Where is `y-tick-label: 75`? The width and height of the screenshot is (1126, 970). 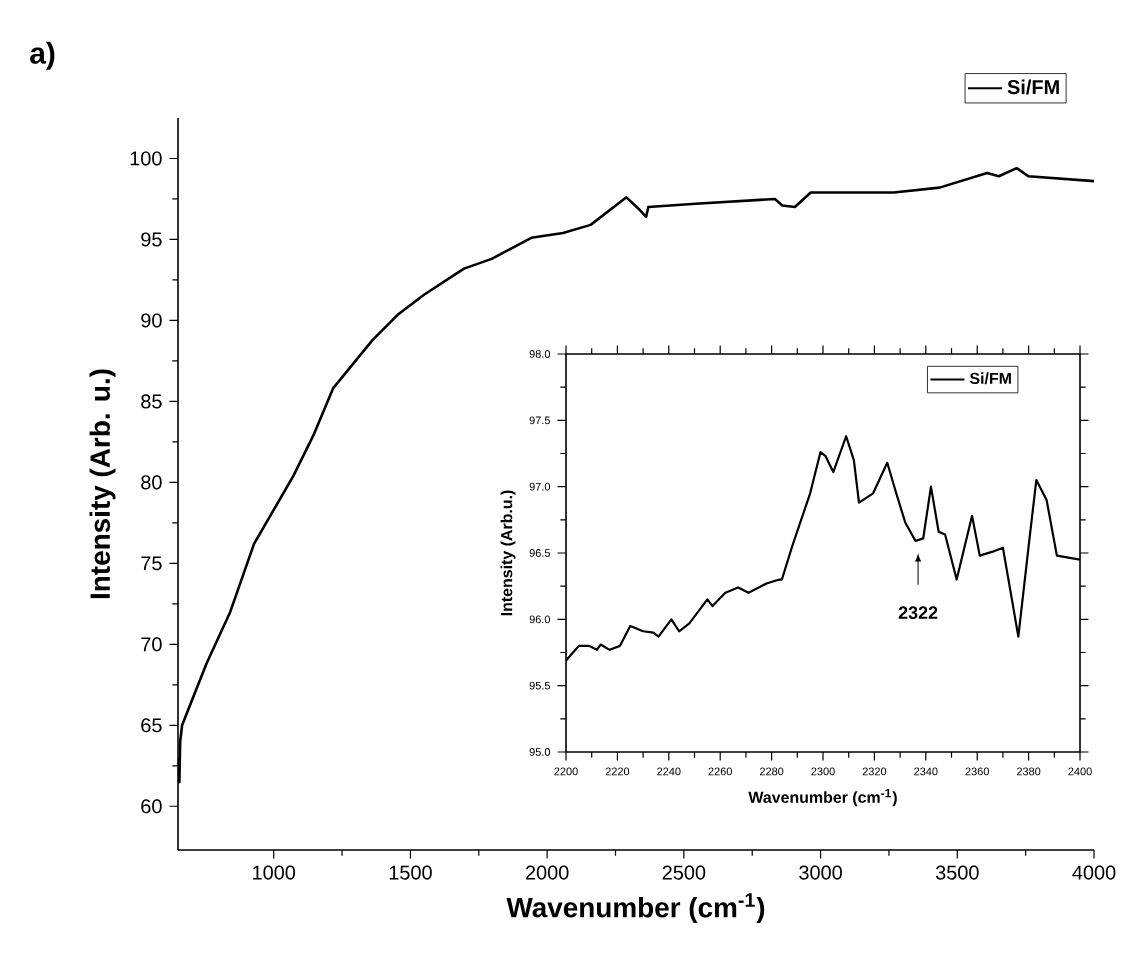 y-tick-label: 75 is located at coordinates (151, 563).